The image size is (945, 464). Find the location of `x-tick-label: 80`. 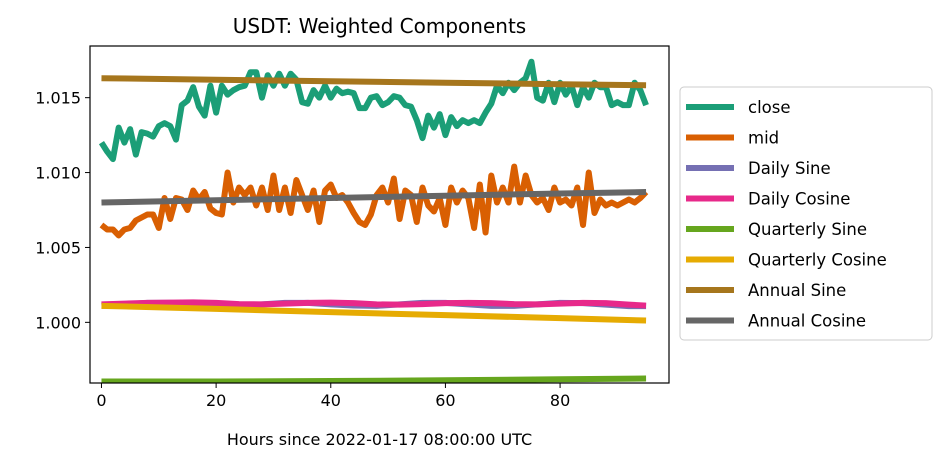

x-tick-label: 80 is located at coordinates (560, 400).